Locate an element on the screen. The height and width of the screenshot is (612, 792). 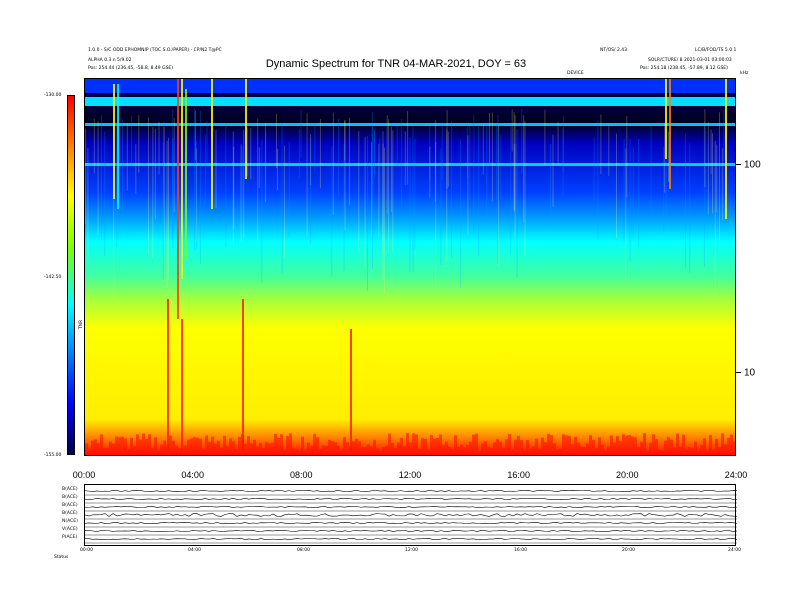
colorbar-min-label: -155.00 is located at coordinates (53, 455).